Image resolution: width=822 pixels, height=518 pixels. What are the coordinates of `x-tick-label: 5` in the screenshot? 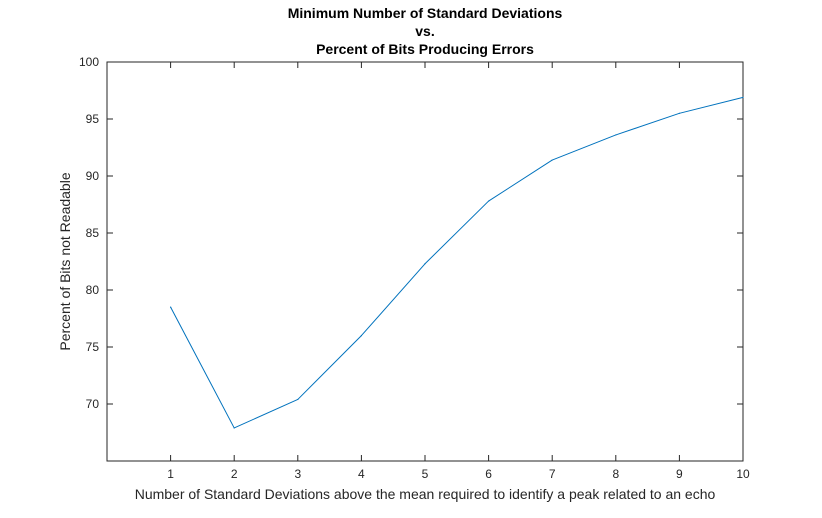 It's located at (425, 474).